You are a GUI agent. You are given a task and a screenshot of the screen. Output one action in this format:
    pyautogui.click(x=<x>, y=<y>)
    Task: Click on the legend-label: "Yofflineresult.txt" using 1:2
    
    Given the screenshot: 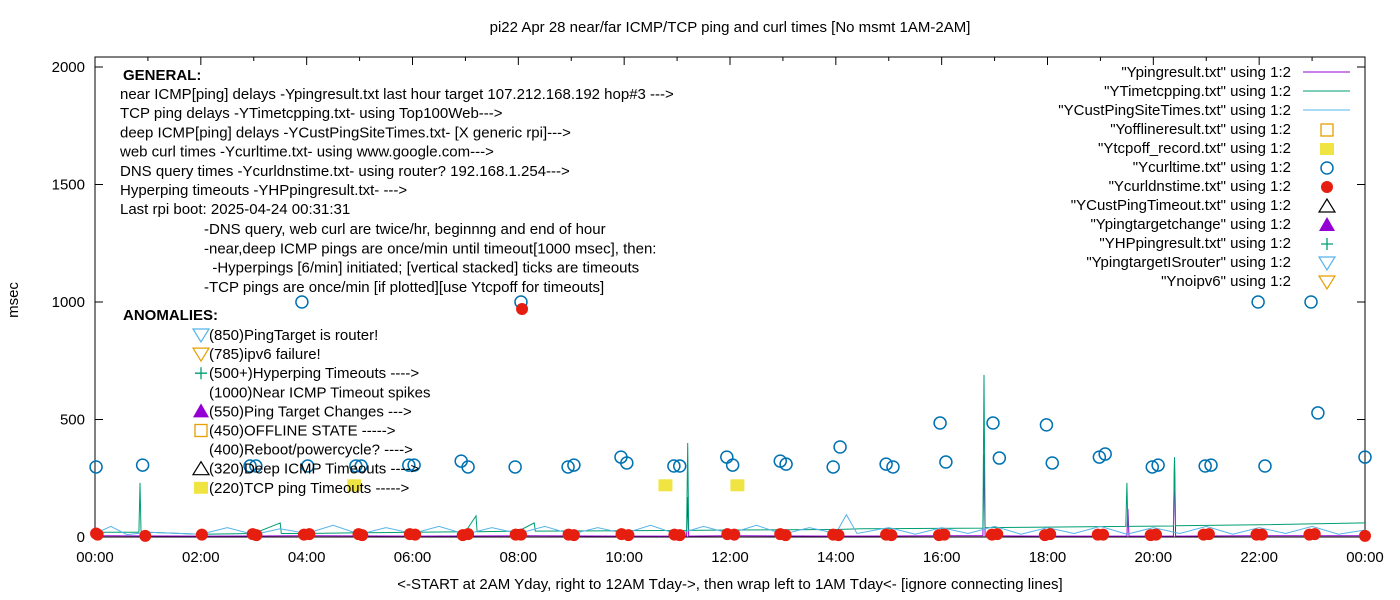 What is the action you would take?
    pyautogui.click(x=1200, y=129)
    